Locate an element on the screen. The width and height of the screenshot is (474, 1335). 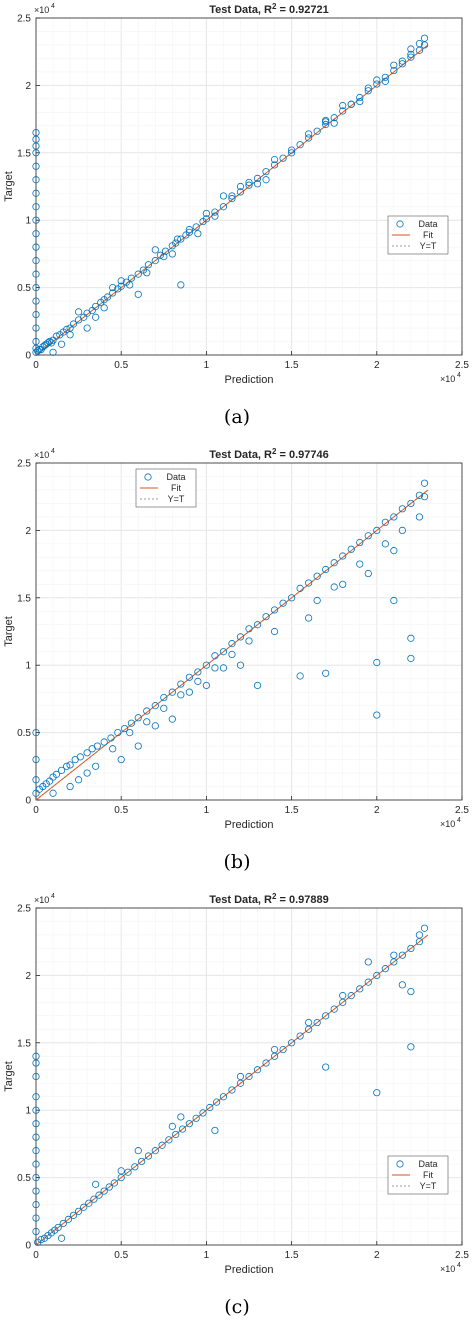
x-exponent-power: 4 is located at coordinates (459, 820).